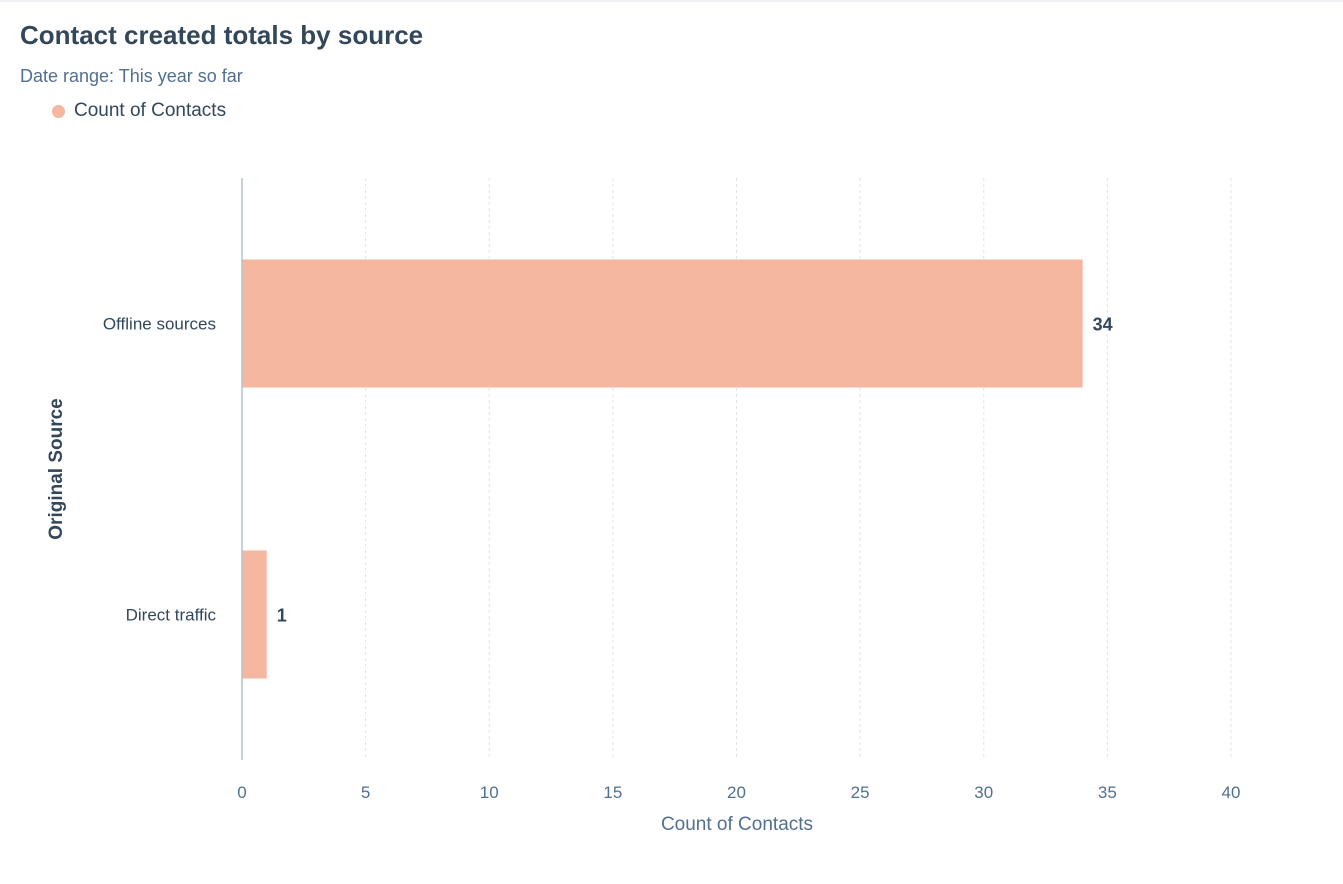  Describe the element at coordinates (58, 111) in the screenshot. I see `legend-swatch` at that location.